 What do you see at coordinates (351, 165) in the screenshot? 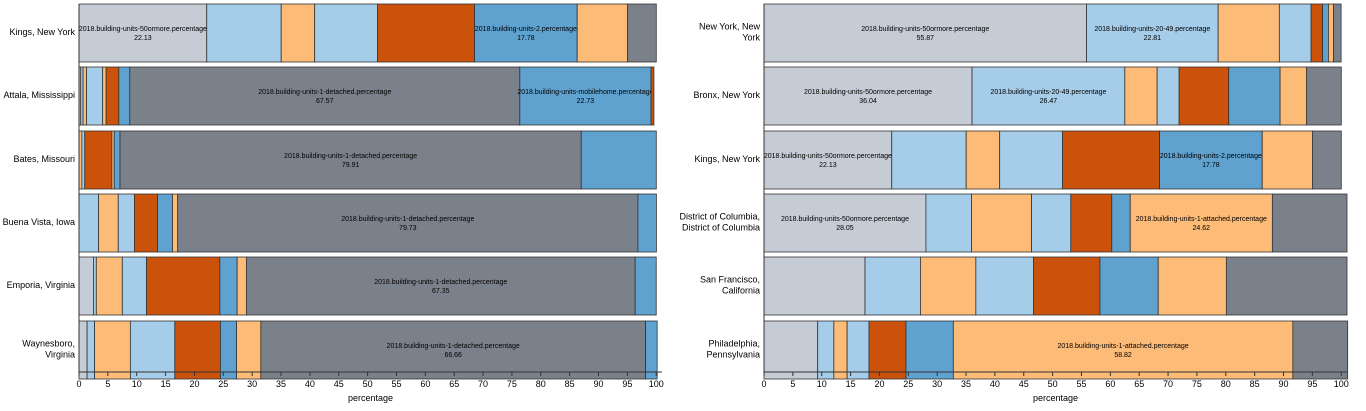
I see `segment-value-label: 79.91` at bounding box center [351, 165].